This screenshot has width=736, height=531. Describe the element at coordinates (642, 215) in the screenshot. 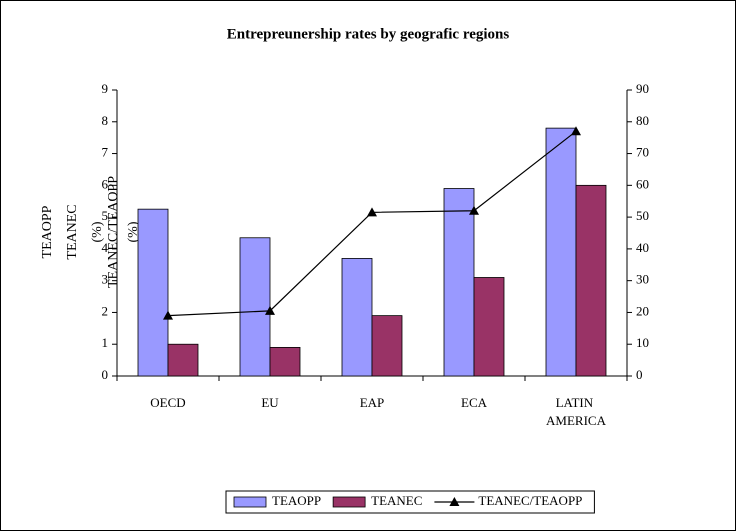

I see `y2-tick-label: 50` at that location.